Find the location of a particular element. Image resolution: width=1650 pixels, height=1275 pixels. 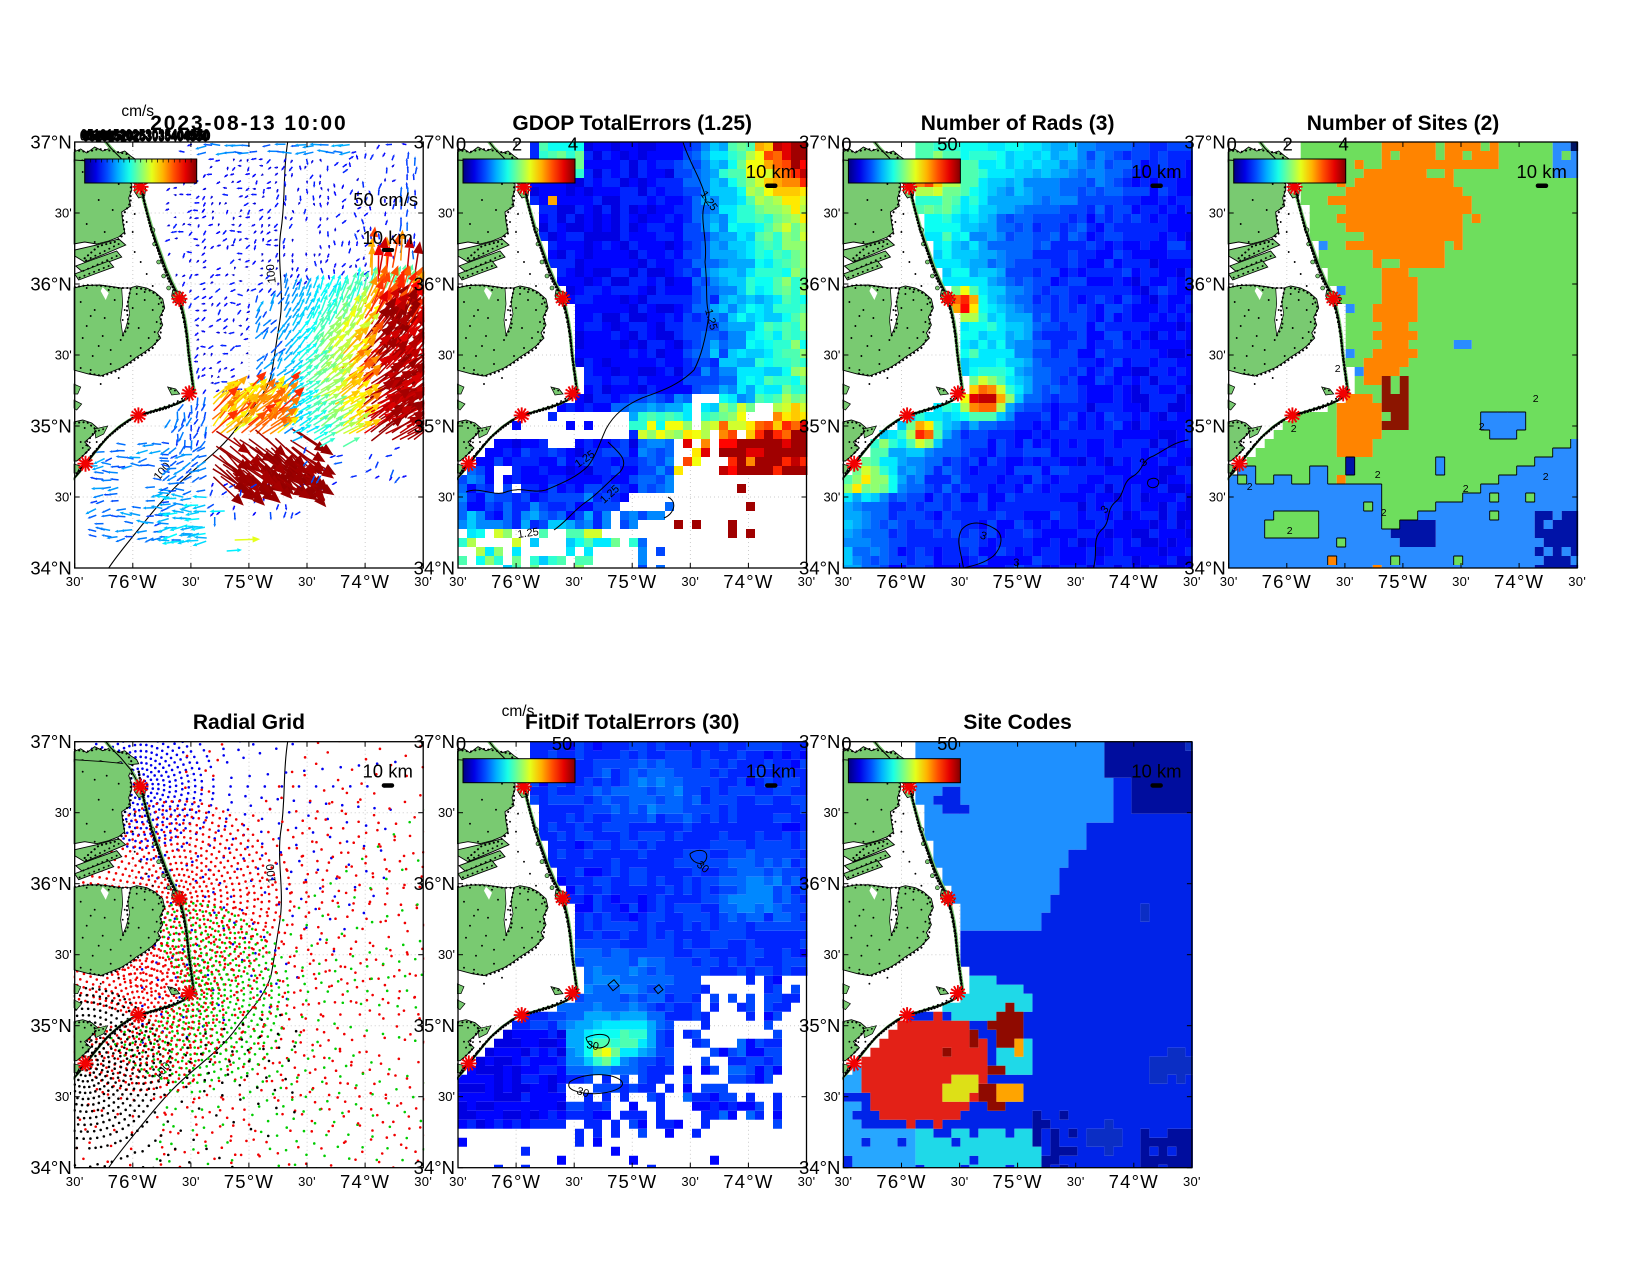

svg-text: 1.25 is located at coordinates (710, 320).